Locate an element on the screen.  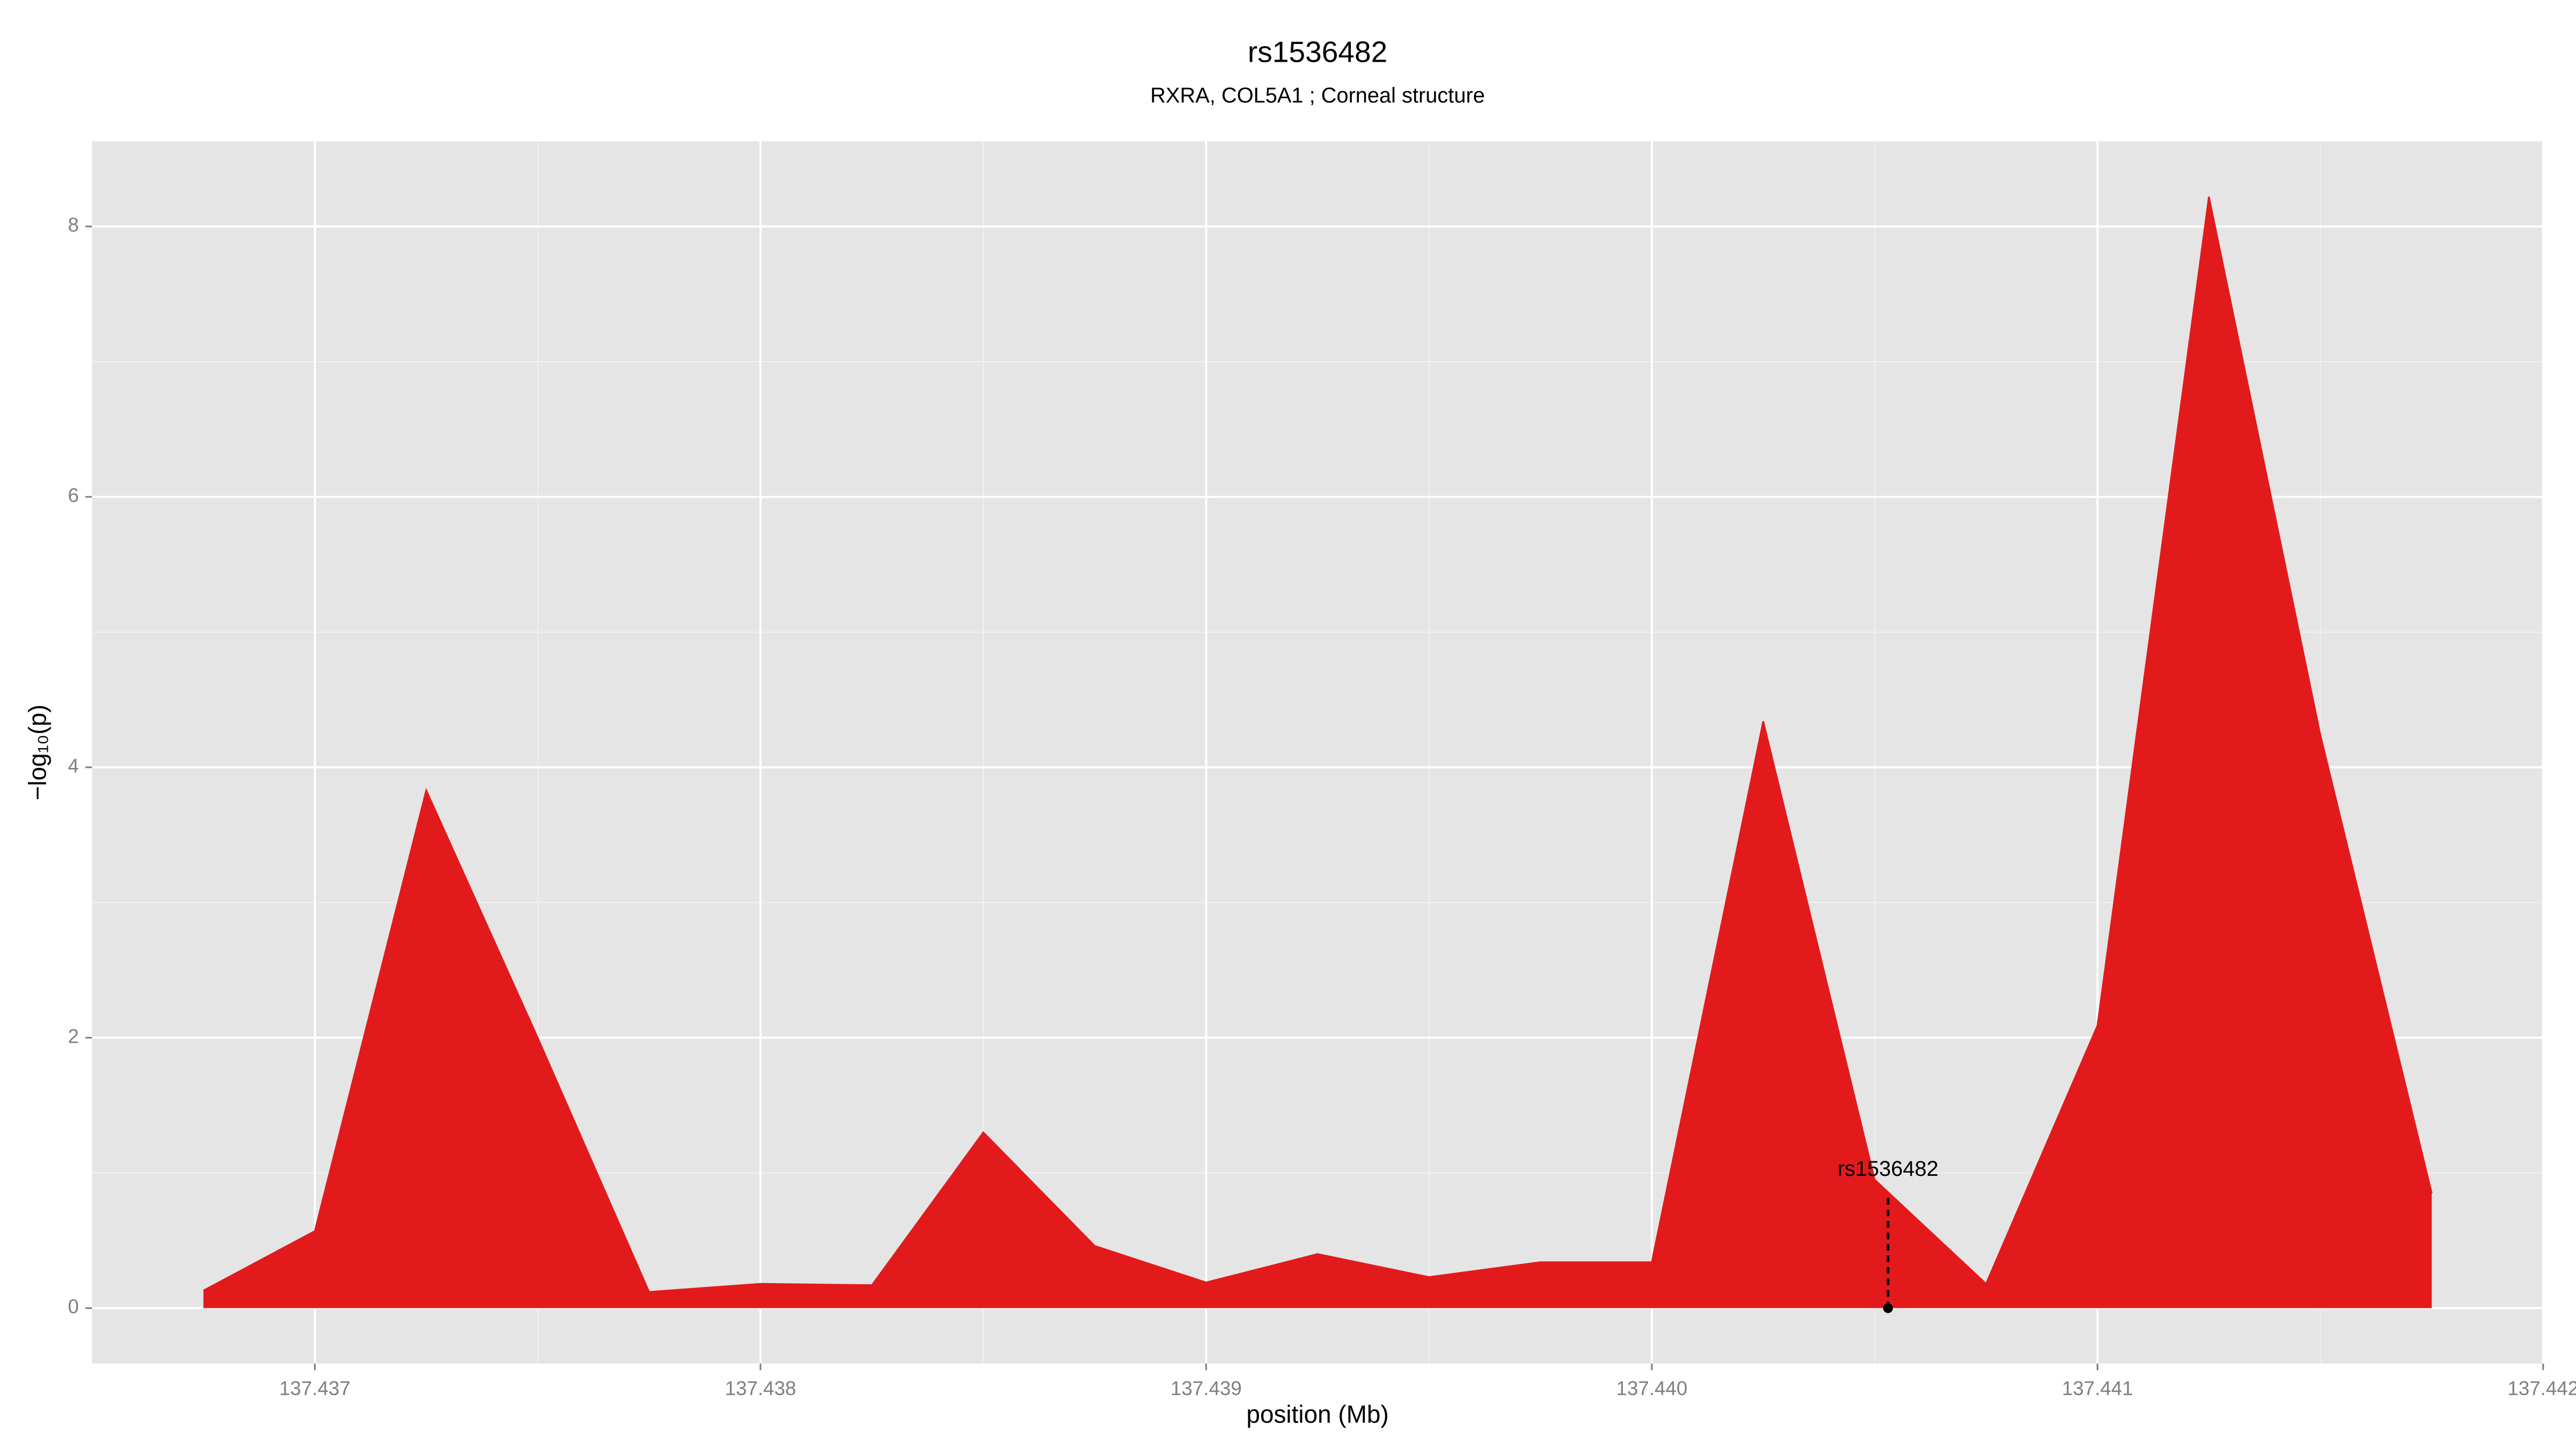
y-tick-label: 6 is located at coordinates (73, 496).